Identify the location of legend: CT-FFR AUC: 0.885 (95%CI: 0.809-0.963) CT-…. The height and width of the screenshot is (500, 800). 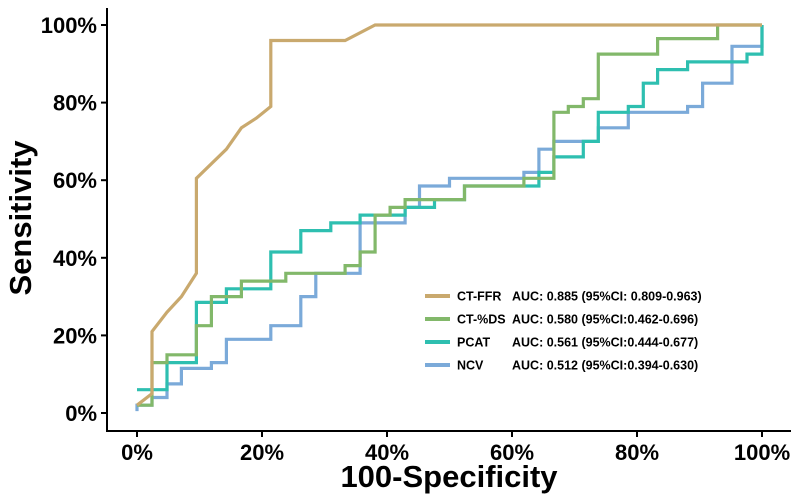
(563, 331).